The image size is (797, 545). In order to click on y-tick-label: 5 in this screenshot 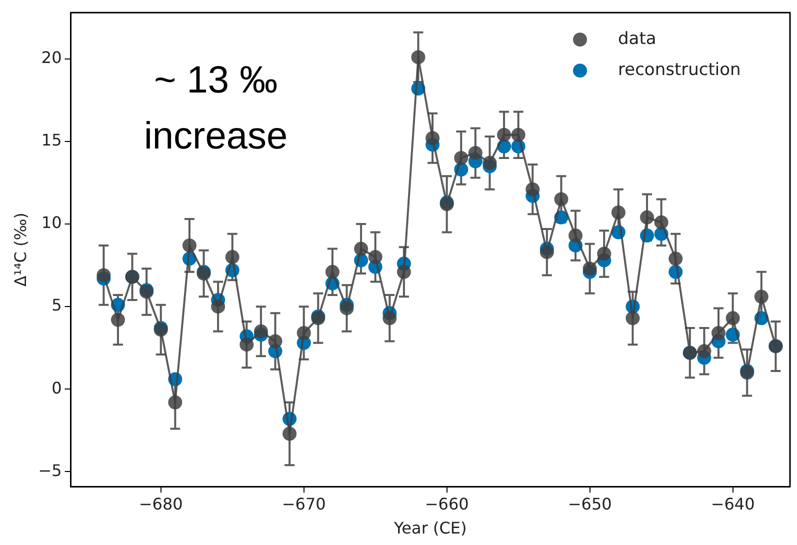, I will do `click(57, 305)`.